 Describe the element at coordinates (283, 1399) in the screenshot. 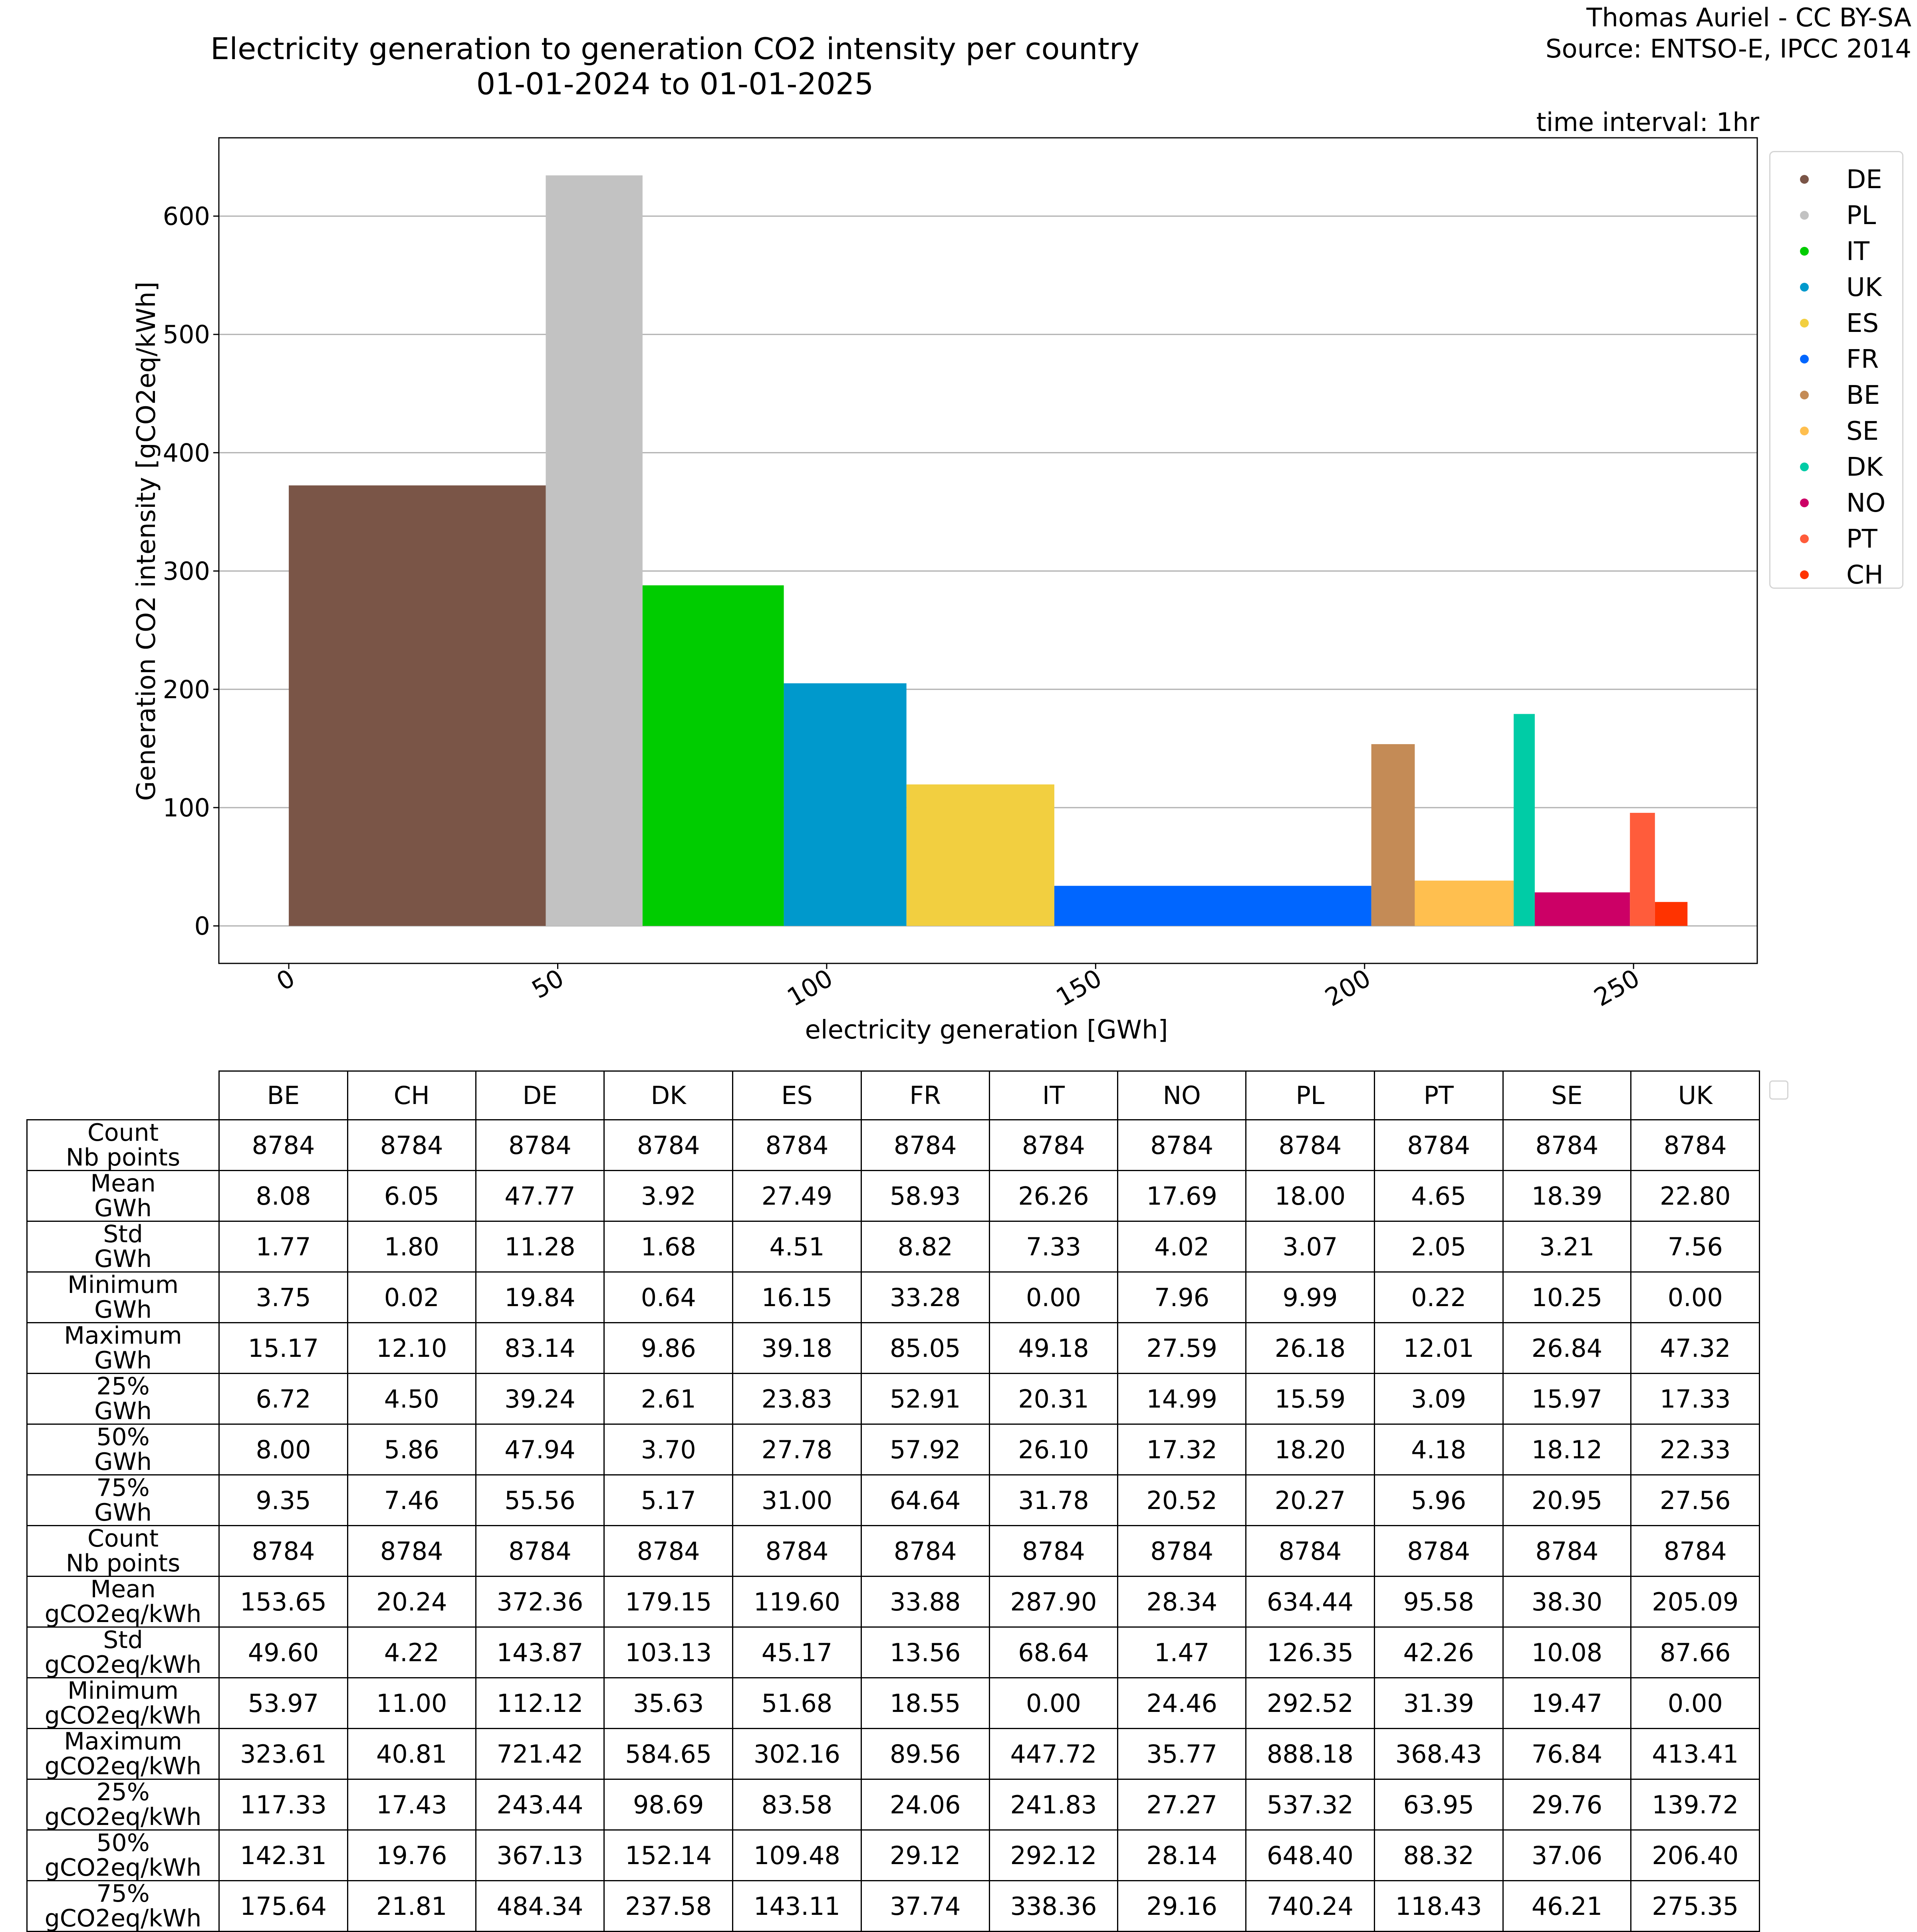

I see `table-cell: 6.72` at that location.